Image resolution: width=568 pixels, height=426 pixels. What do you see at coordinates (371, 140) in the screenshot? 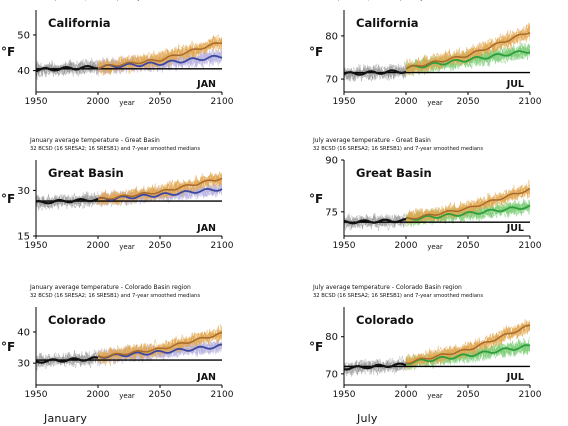
I see `panel-title: July average temperature - Great Basin` at bounding box center [371, 140].